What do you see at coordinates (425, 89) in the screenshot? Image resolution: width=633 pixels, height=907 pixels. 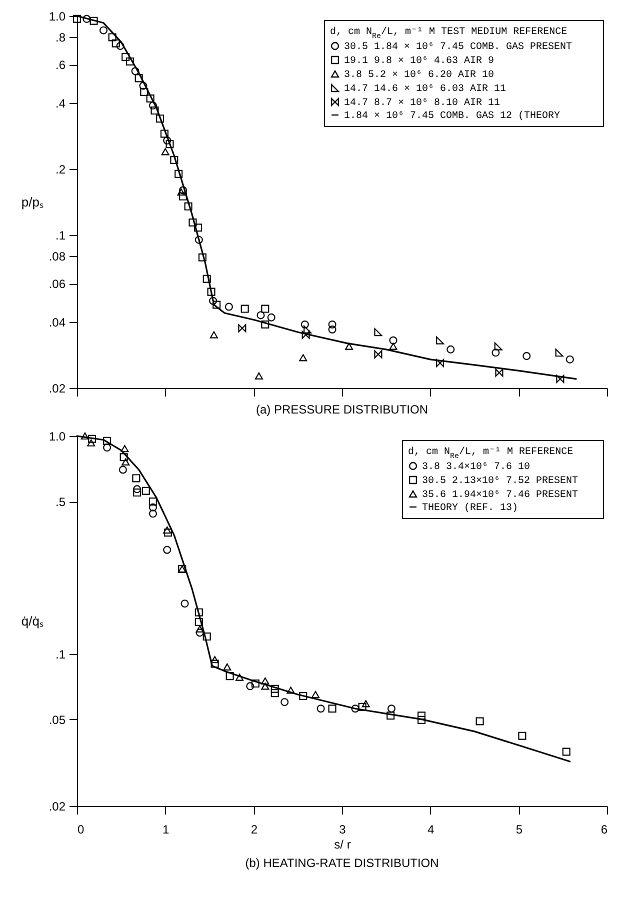 I see `legend-label: 14.7 14.6 × 10⁶ 6.03 AIR 11` at bounding box center [425, 89].